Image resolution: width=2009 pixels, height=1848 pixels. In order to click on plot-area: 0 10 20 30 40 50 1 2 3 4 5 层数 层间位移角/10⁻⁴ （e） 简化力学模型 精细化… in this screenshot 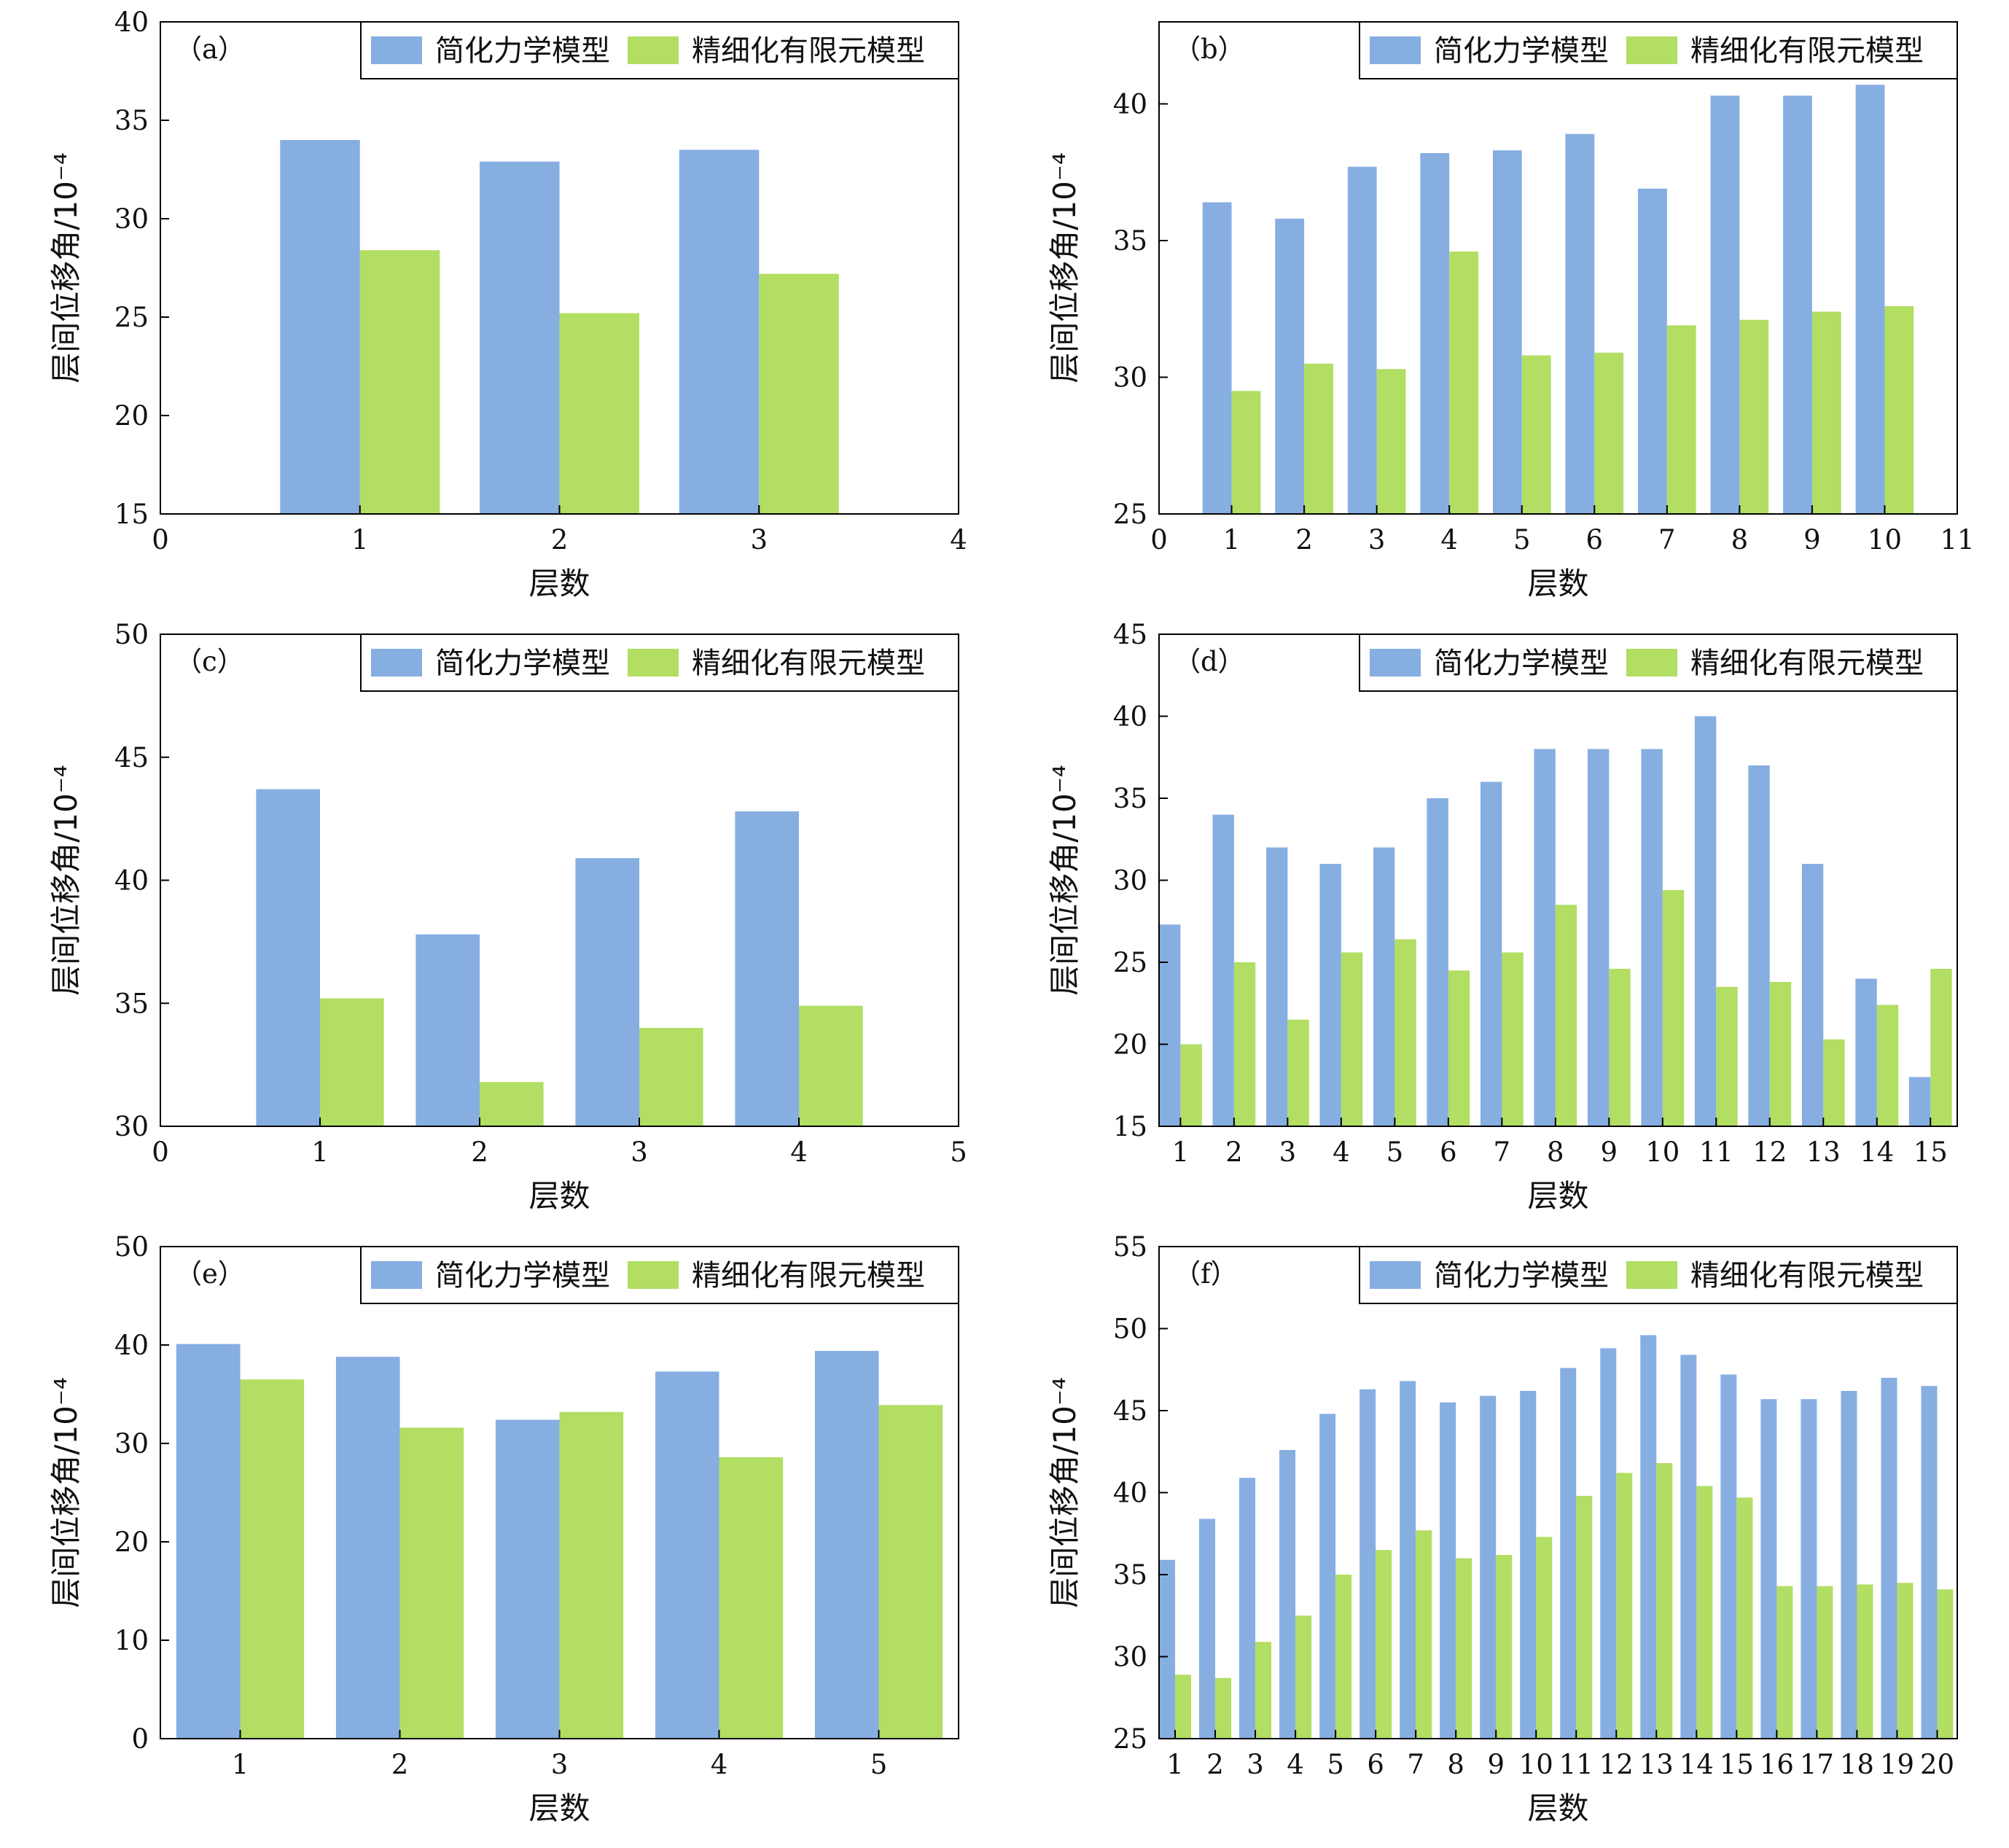, I will do `click(503, 1528)`.